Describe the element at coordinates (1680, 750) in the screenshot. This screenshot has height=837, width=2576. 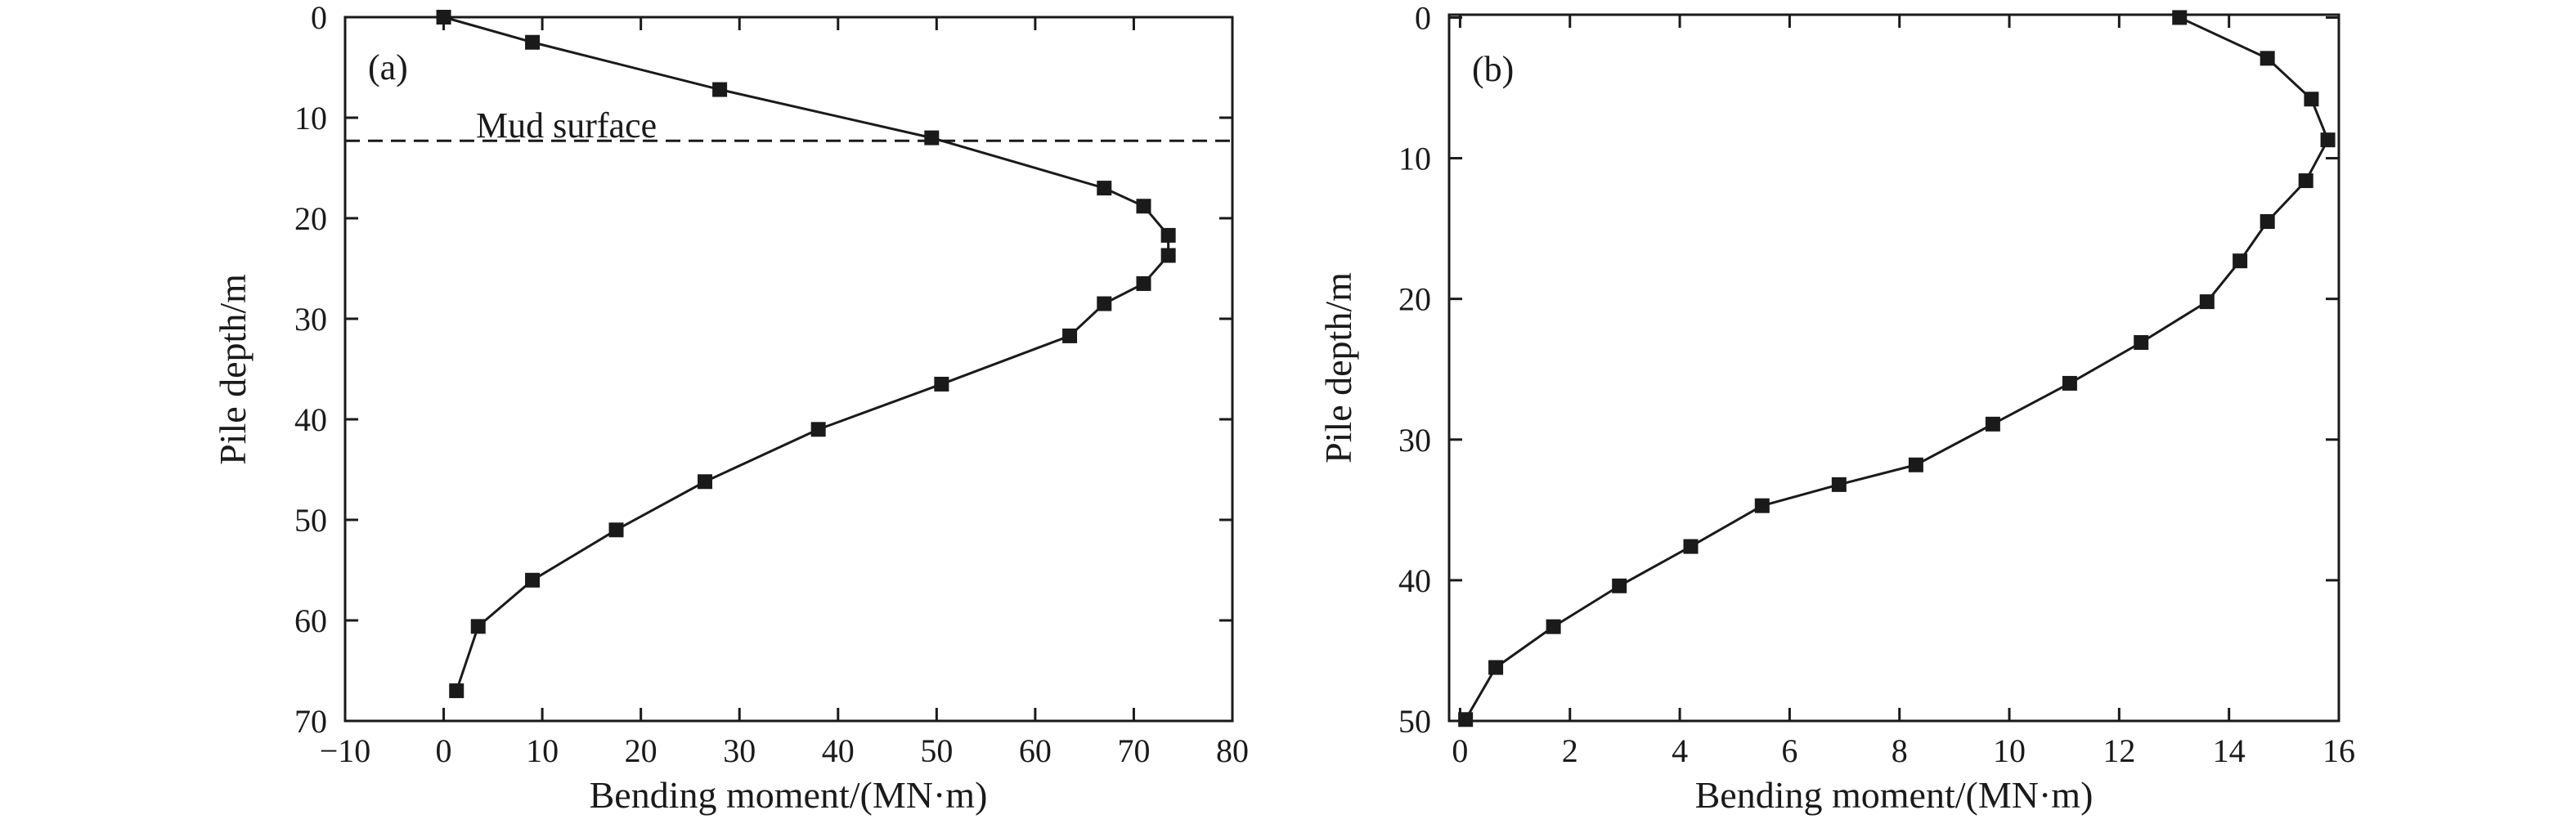
I see `x-tick-label: 4` at that location.